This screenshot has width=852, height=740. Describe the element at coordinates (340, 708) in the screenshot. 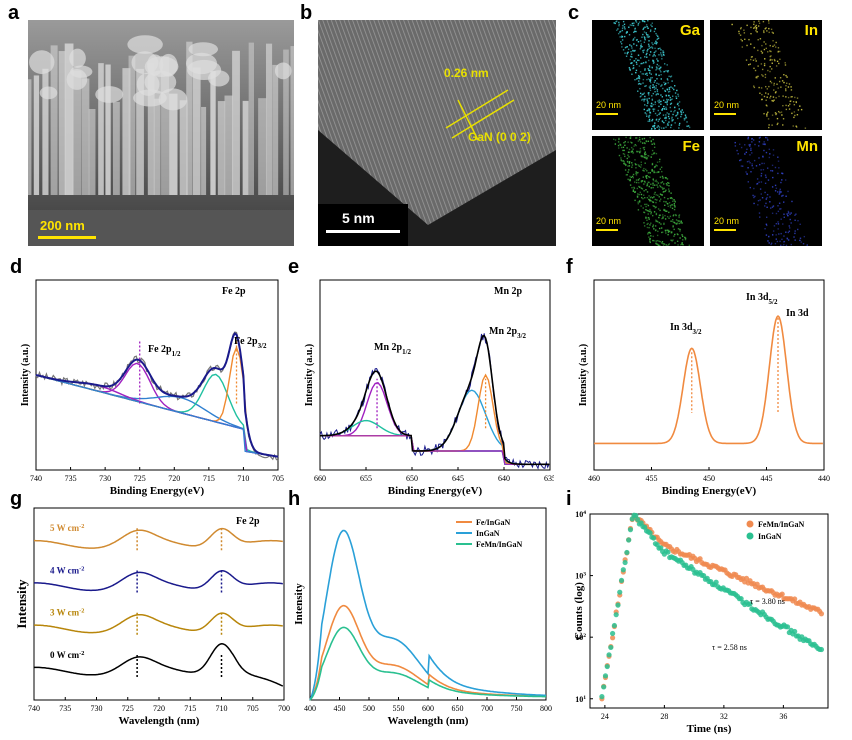

I see `x-tick-label: 450` at that location.